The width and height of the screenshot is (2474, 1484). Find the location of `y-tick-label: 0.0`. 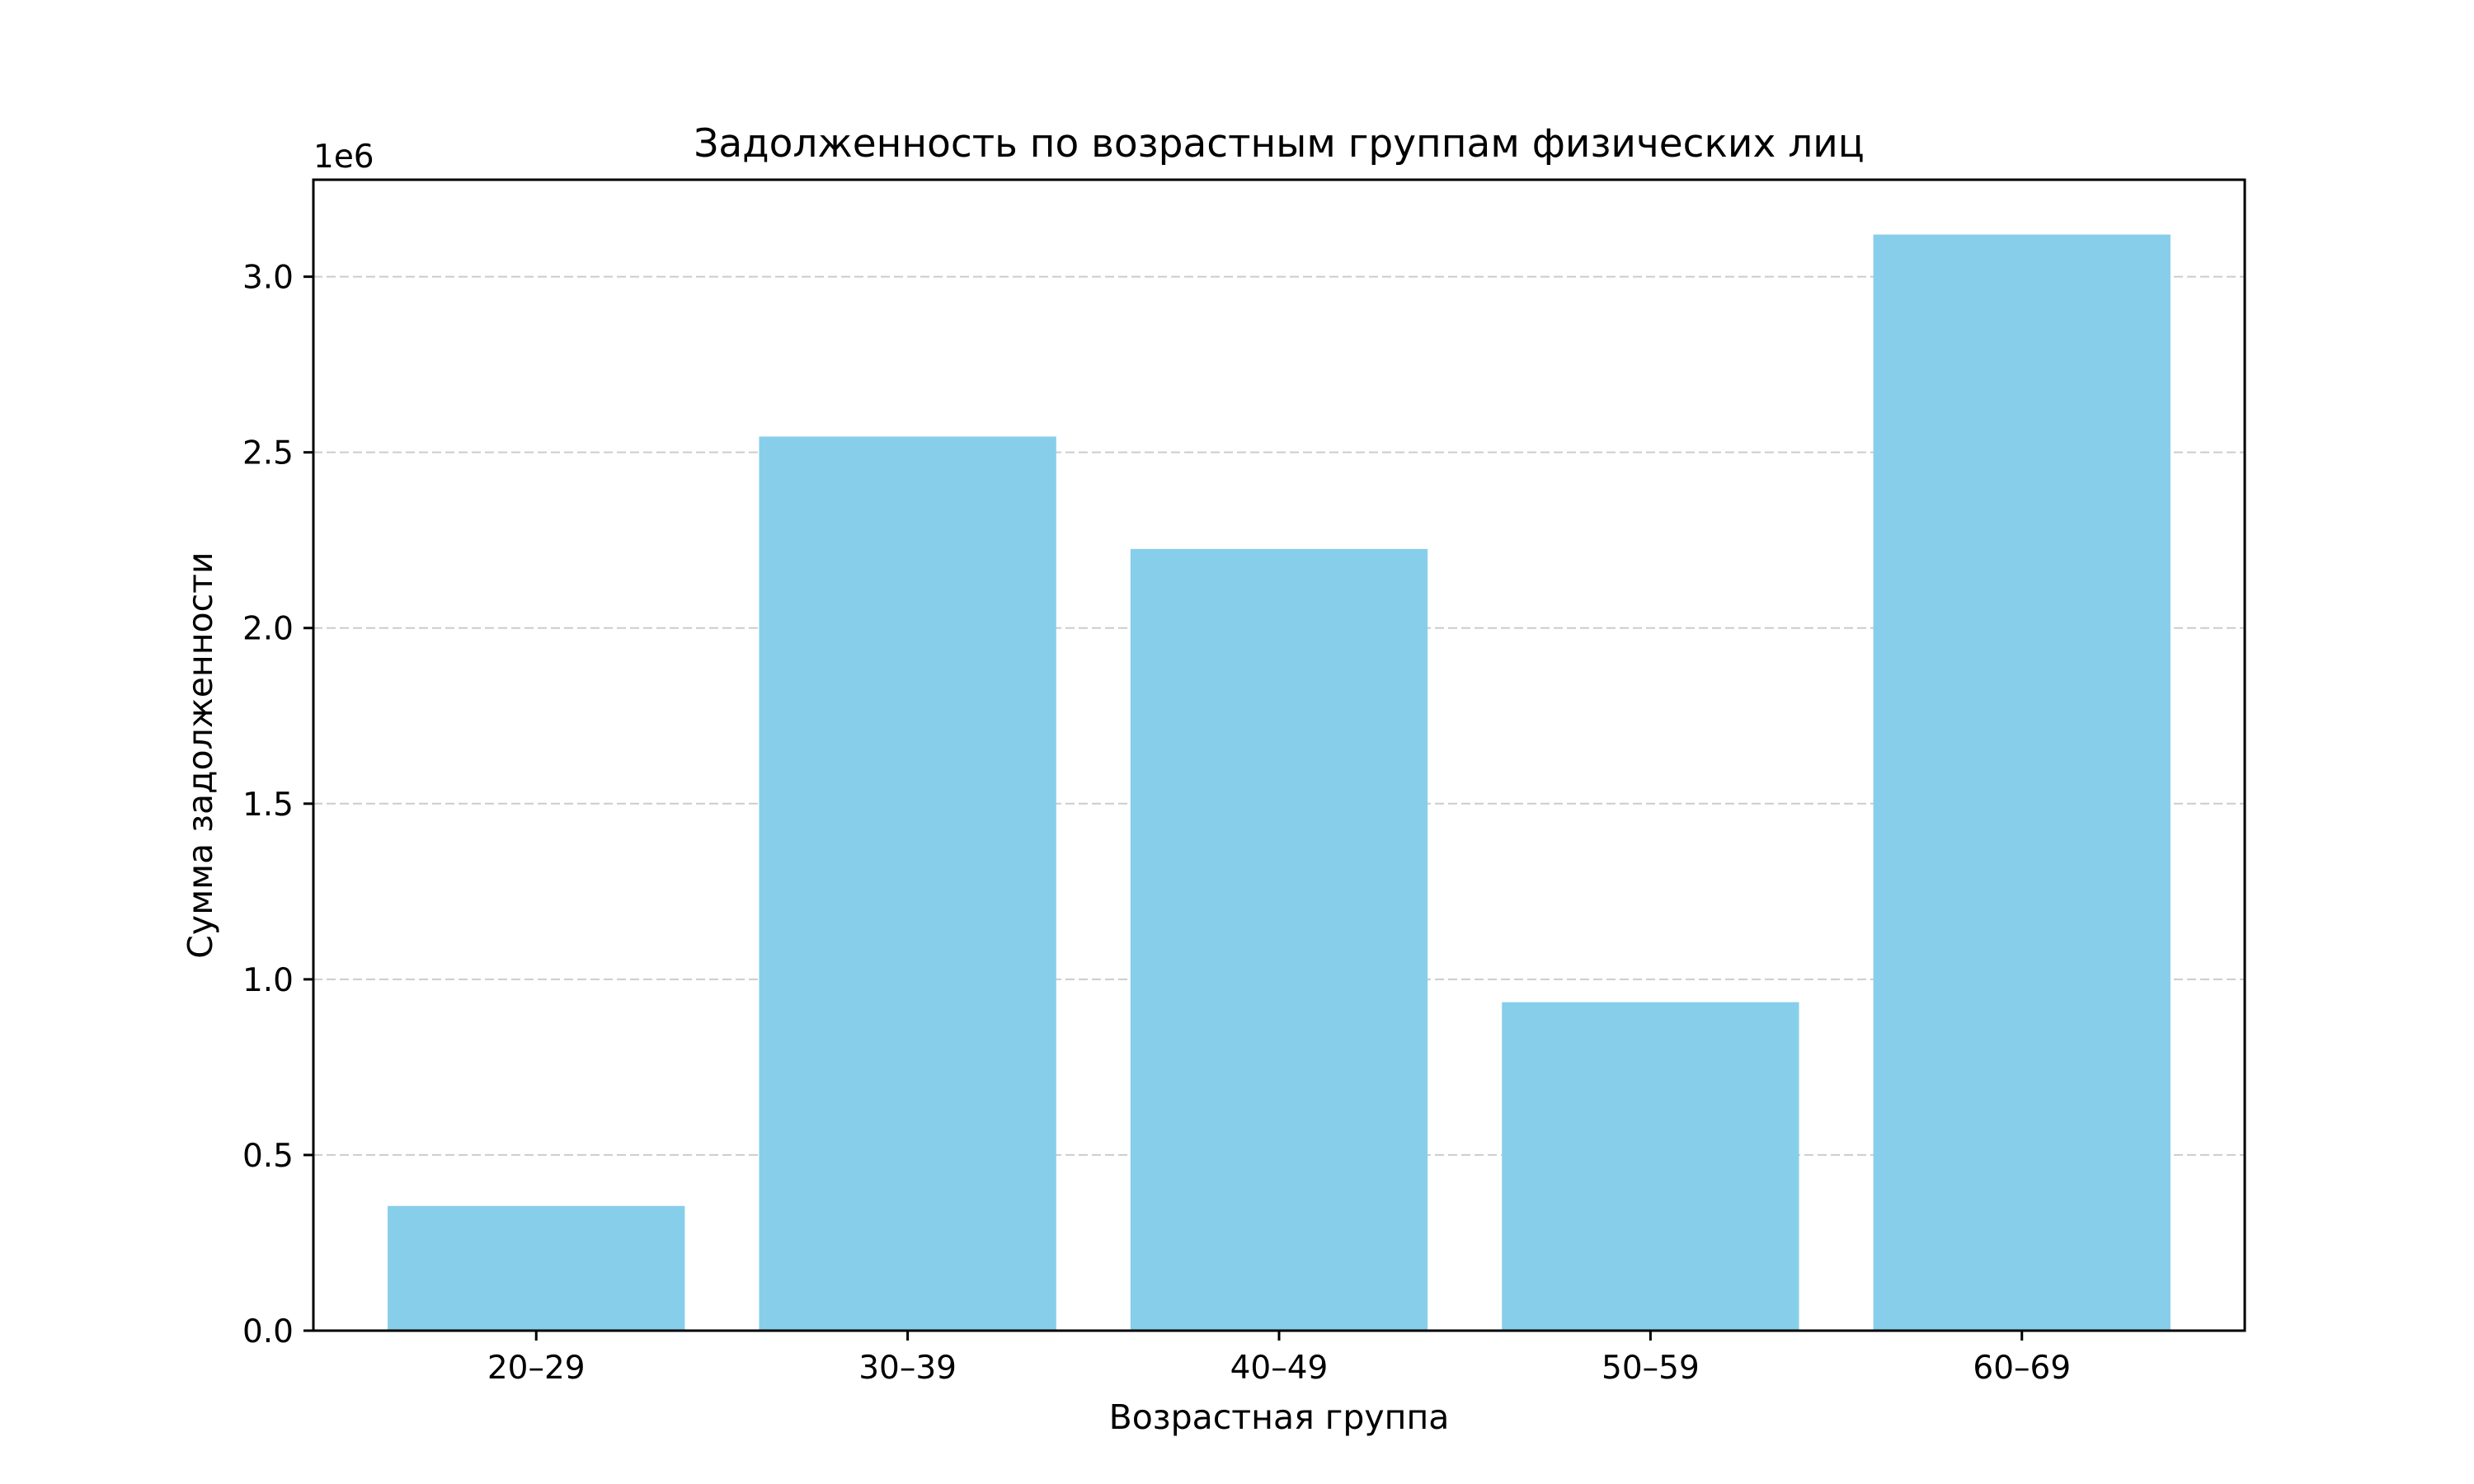

y-tick-label: 0.0 is located at coordinates (268, 1331).